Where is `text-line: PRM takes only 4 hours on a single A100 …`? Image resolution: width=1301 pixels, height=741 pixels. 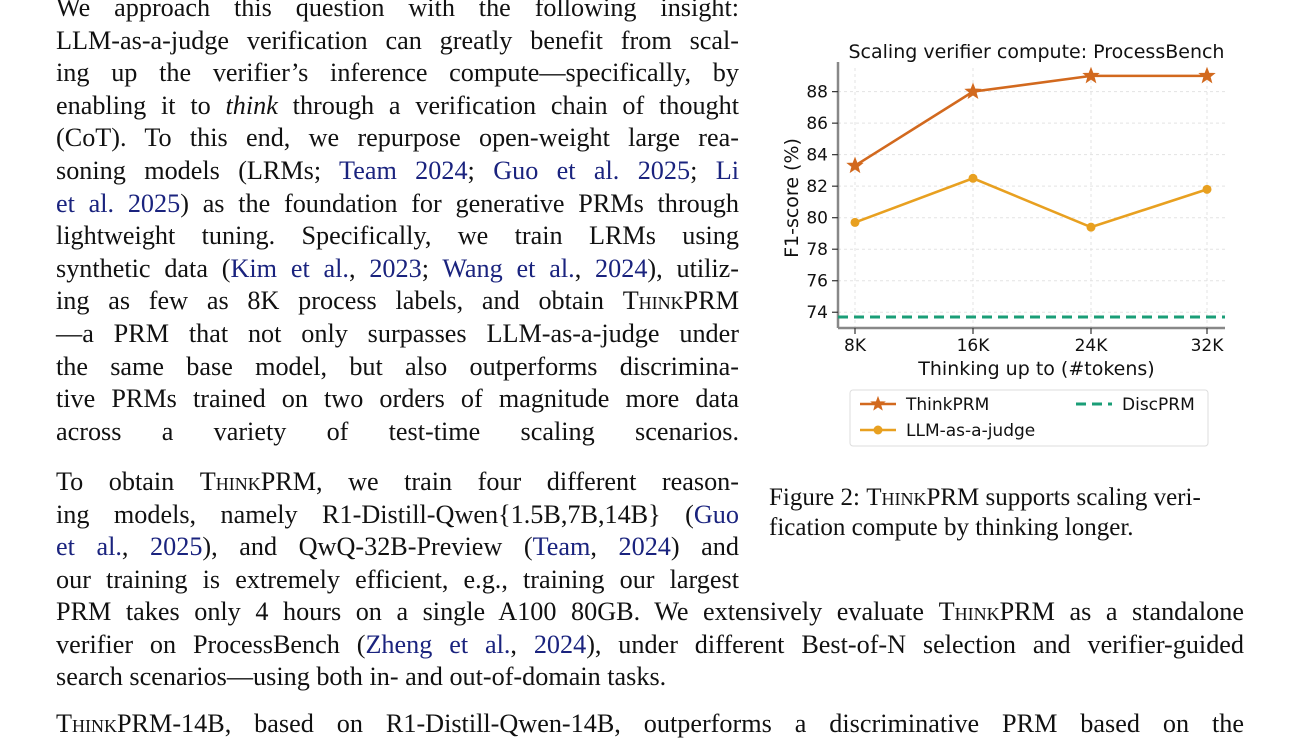 text-line: PRM takes only 4 hours on a single A100 … is located at coordinates (650, 612).